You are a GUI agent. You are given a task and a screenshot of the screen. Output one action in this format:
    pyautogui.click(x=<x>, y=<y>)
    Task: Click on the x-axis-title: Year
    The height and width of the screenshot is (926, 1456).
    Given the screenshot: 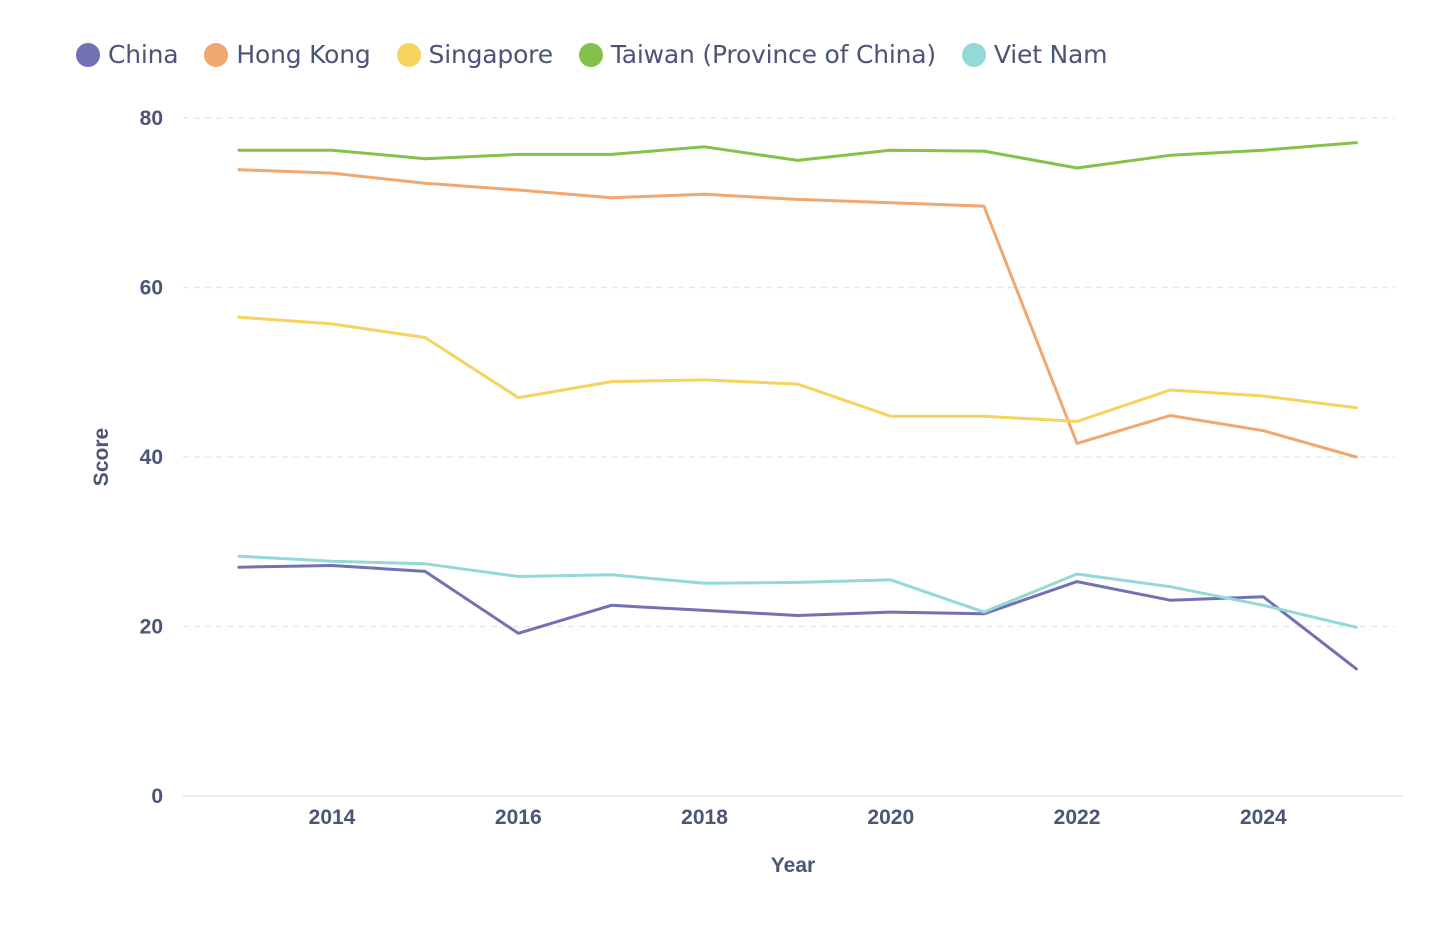 What is the action you would take?
    pyautogui.click(x=793, y=865)
    